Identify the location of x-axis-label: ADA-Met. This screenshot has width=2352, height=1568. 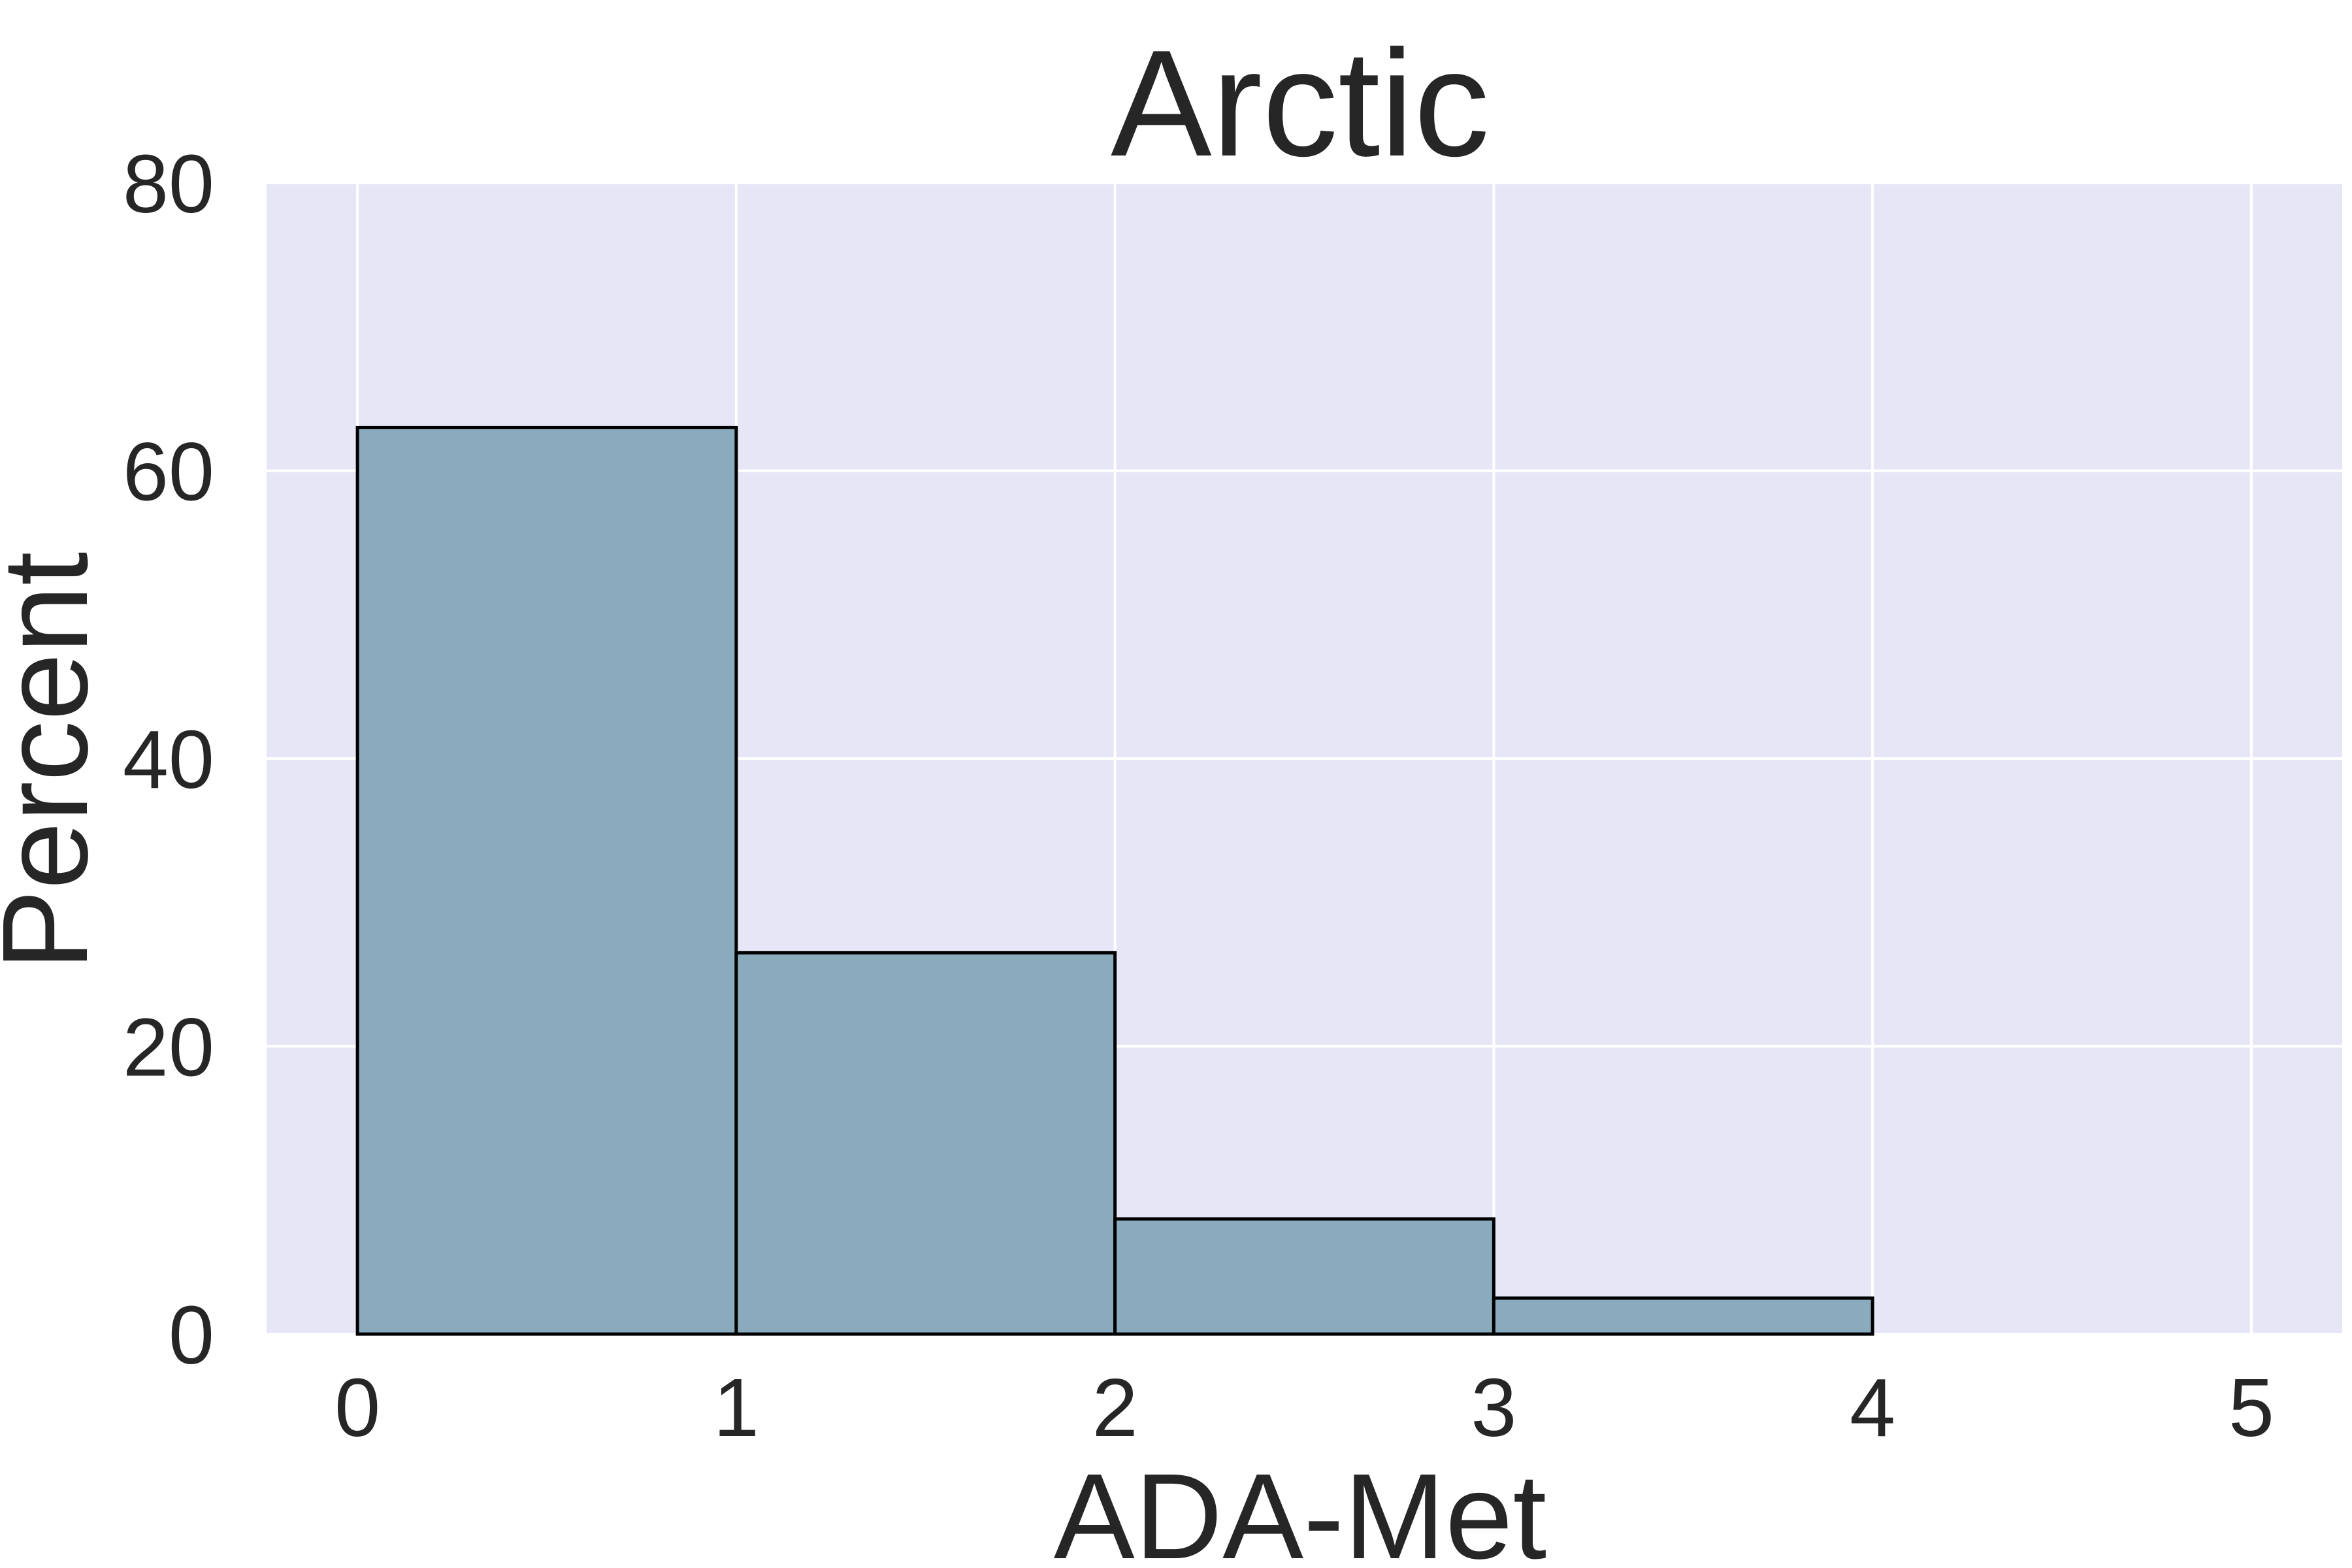
(1300, 1508).